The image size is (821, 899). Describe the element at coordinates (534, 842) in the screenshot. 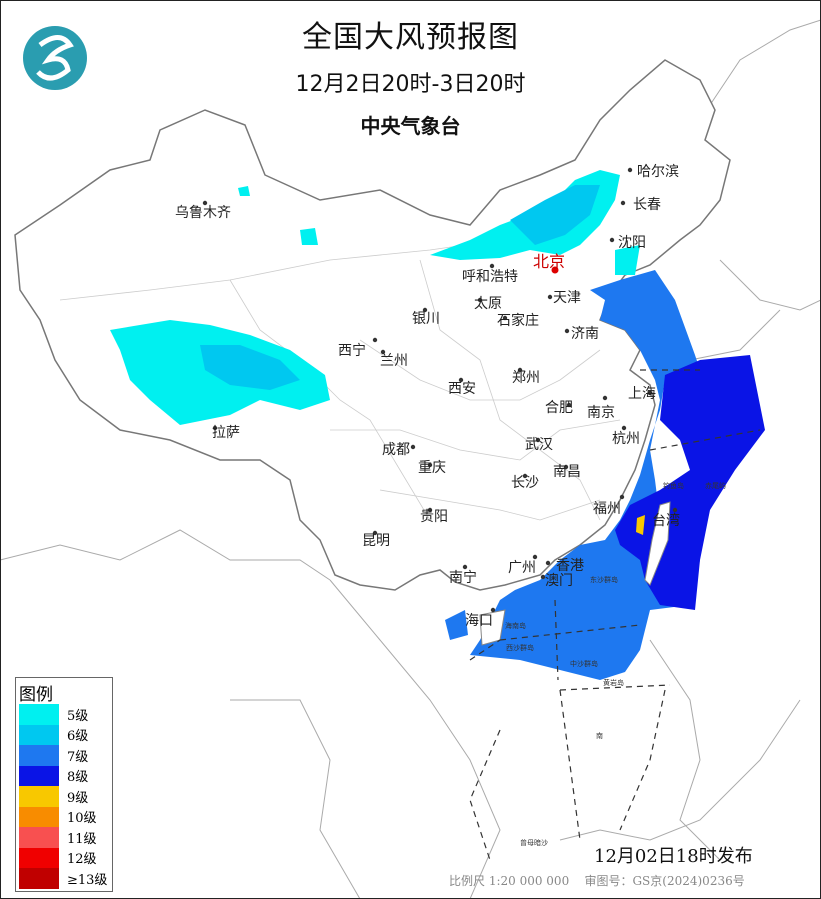

I see `map-label: 曾母暗沙` at that location.